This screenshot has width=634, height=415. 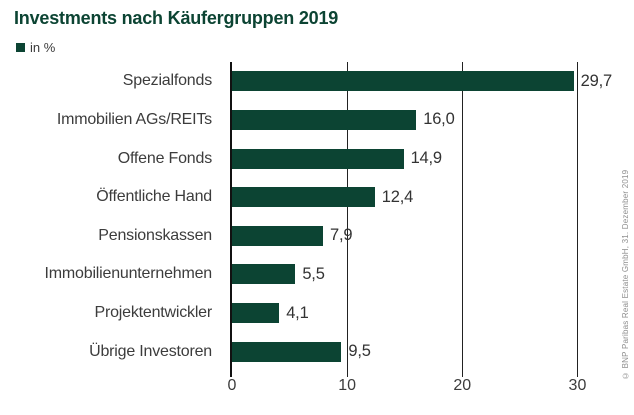 What do you see at coordinates (359, 351) in the screenshot?
I see `value-label: 9,5` at bounding box center [359, 351].